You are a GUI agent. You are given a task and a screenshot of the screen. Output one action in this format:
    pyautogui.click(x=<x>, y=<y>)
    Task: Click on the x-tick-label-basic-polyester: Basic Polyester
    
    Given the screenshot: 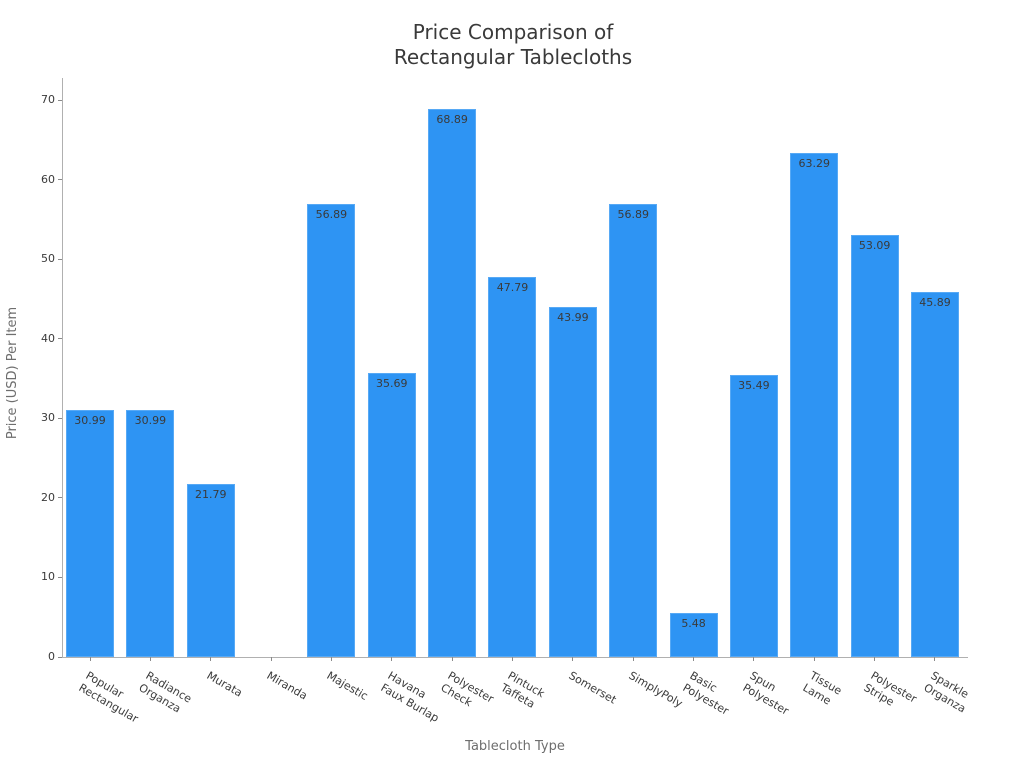 What is the action you would take?
    pyautogui.click(x=705, y=693)
    